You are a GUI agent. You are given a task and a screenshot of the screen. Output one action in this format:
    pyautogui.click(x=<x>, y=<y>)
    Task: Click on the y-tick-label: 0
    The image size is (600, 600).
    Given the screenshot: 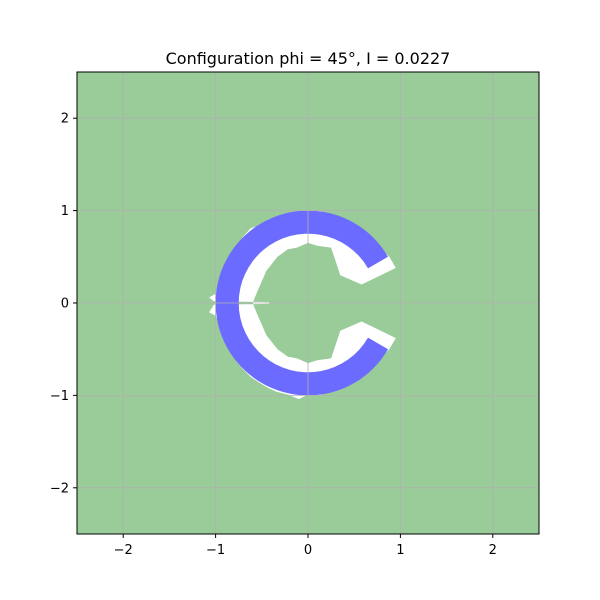 What is the action you would take?
    pyautogui.click(x=65, y=304)
    